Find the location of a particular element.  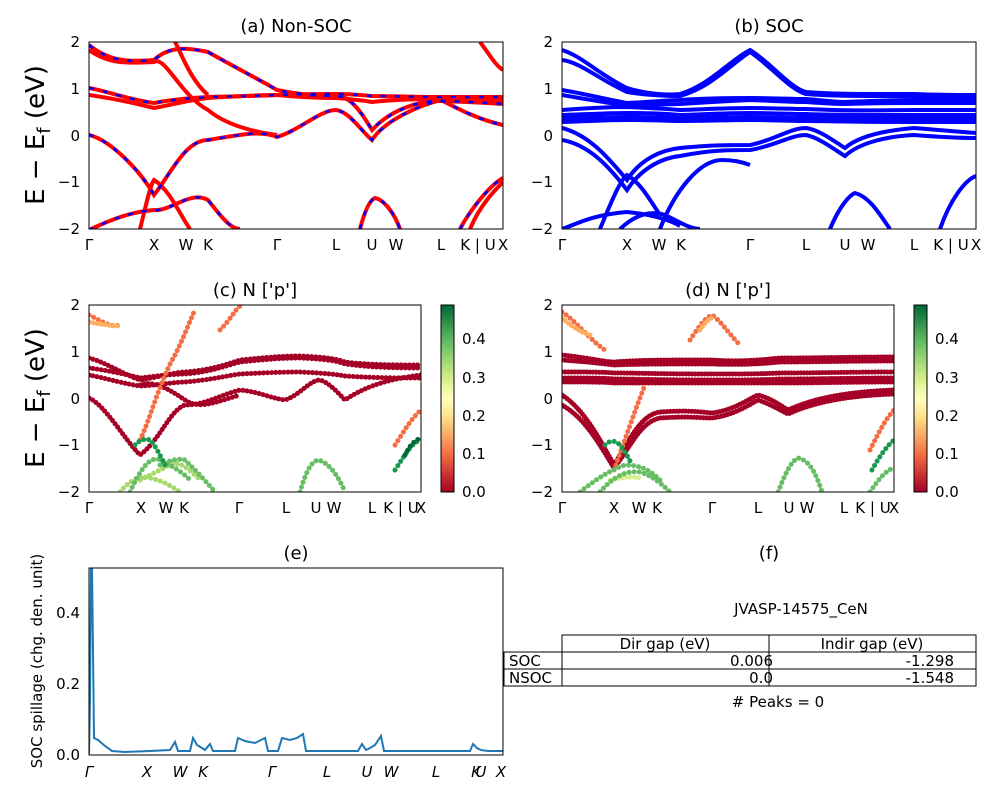

panel-b-frame is located at coordinates (769, 135).